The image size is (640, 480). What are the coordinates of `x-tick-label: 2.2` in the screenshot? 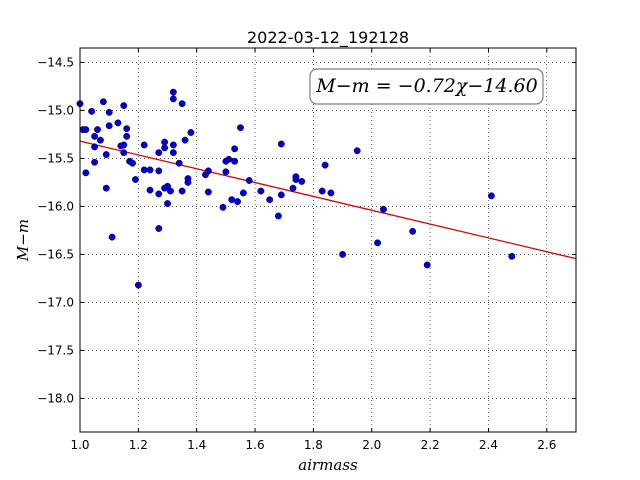 It's located at (430, 445).